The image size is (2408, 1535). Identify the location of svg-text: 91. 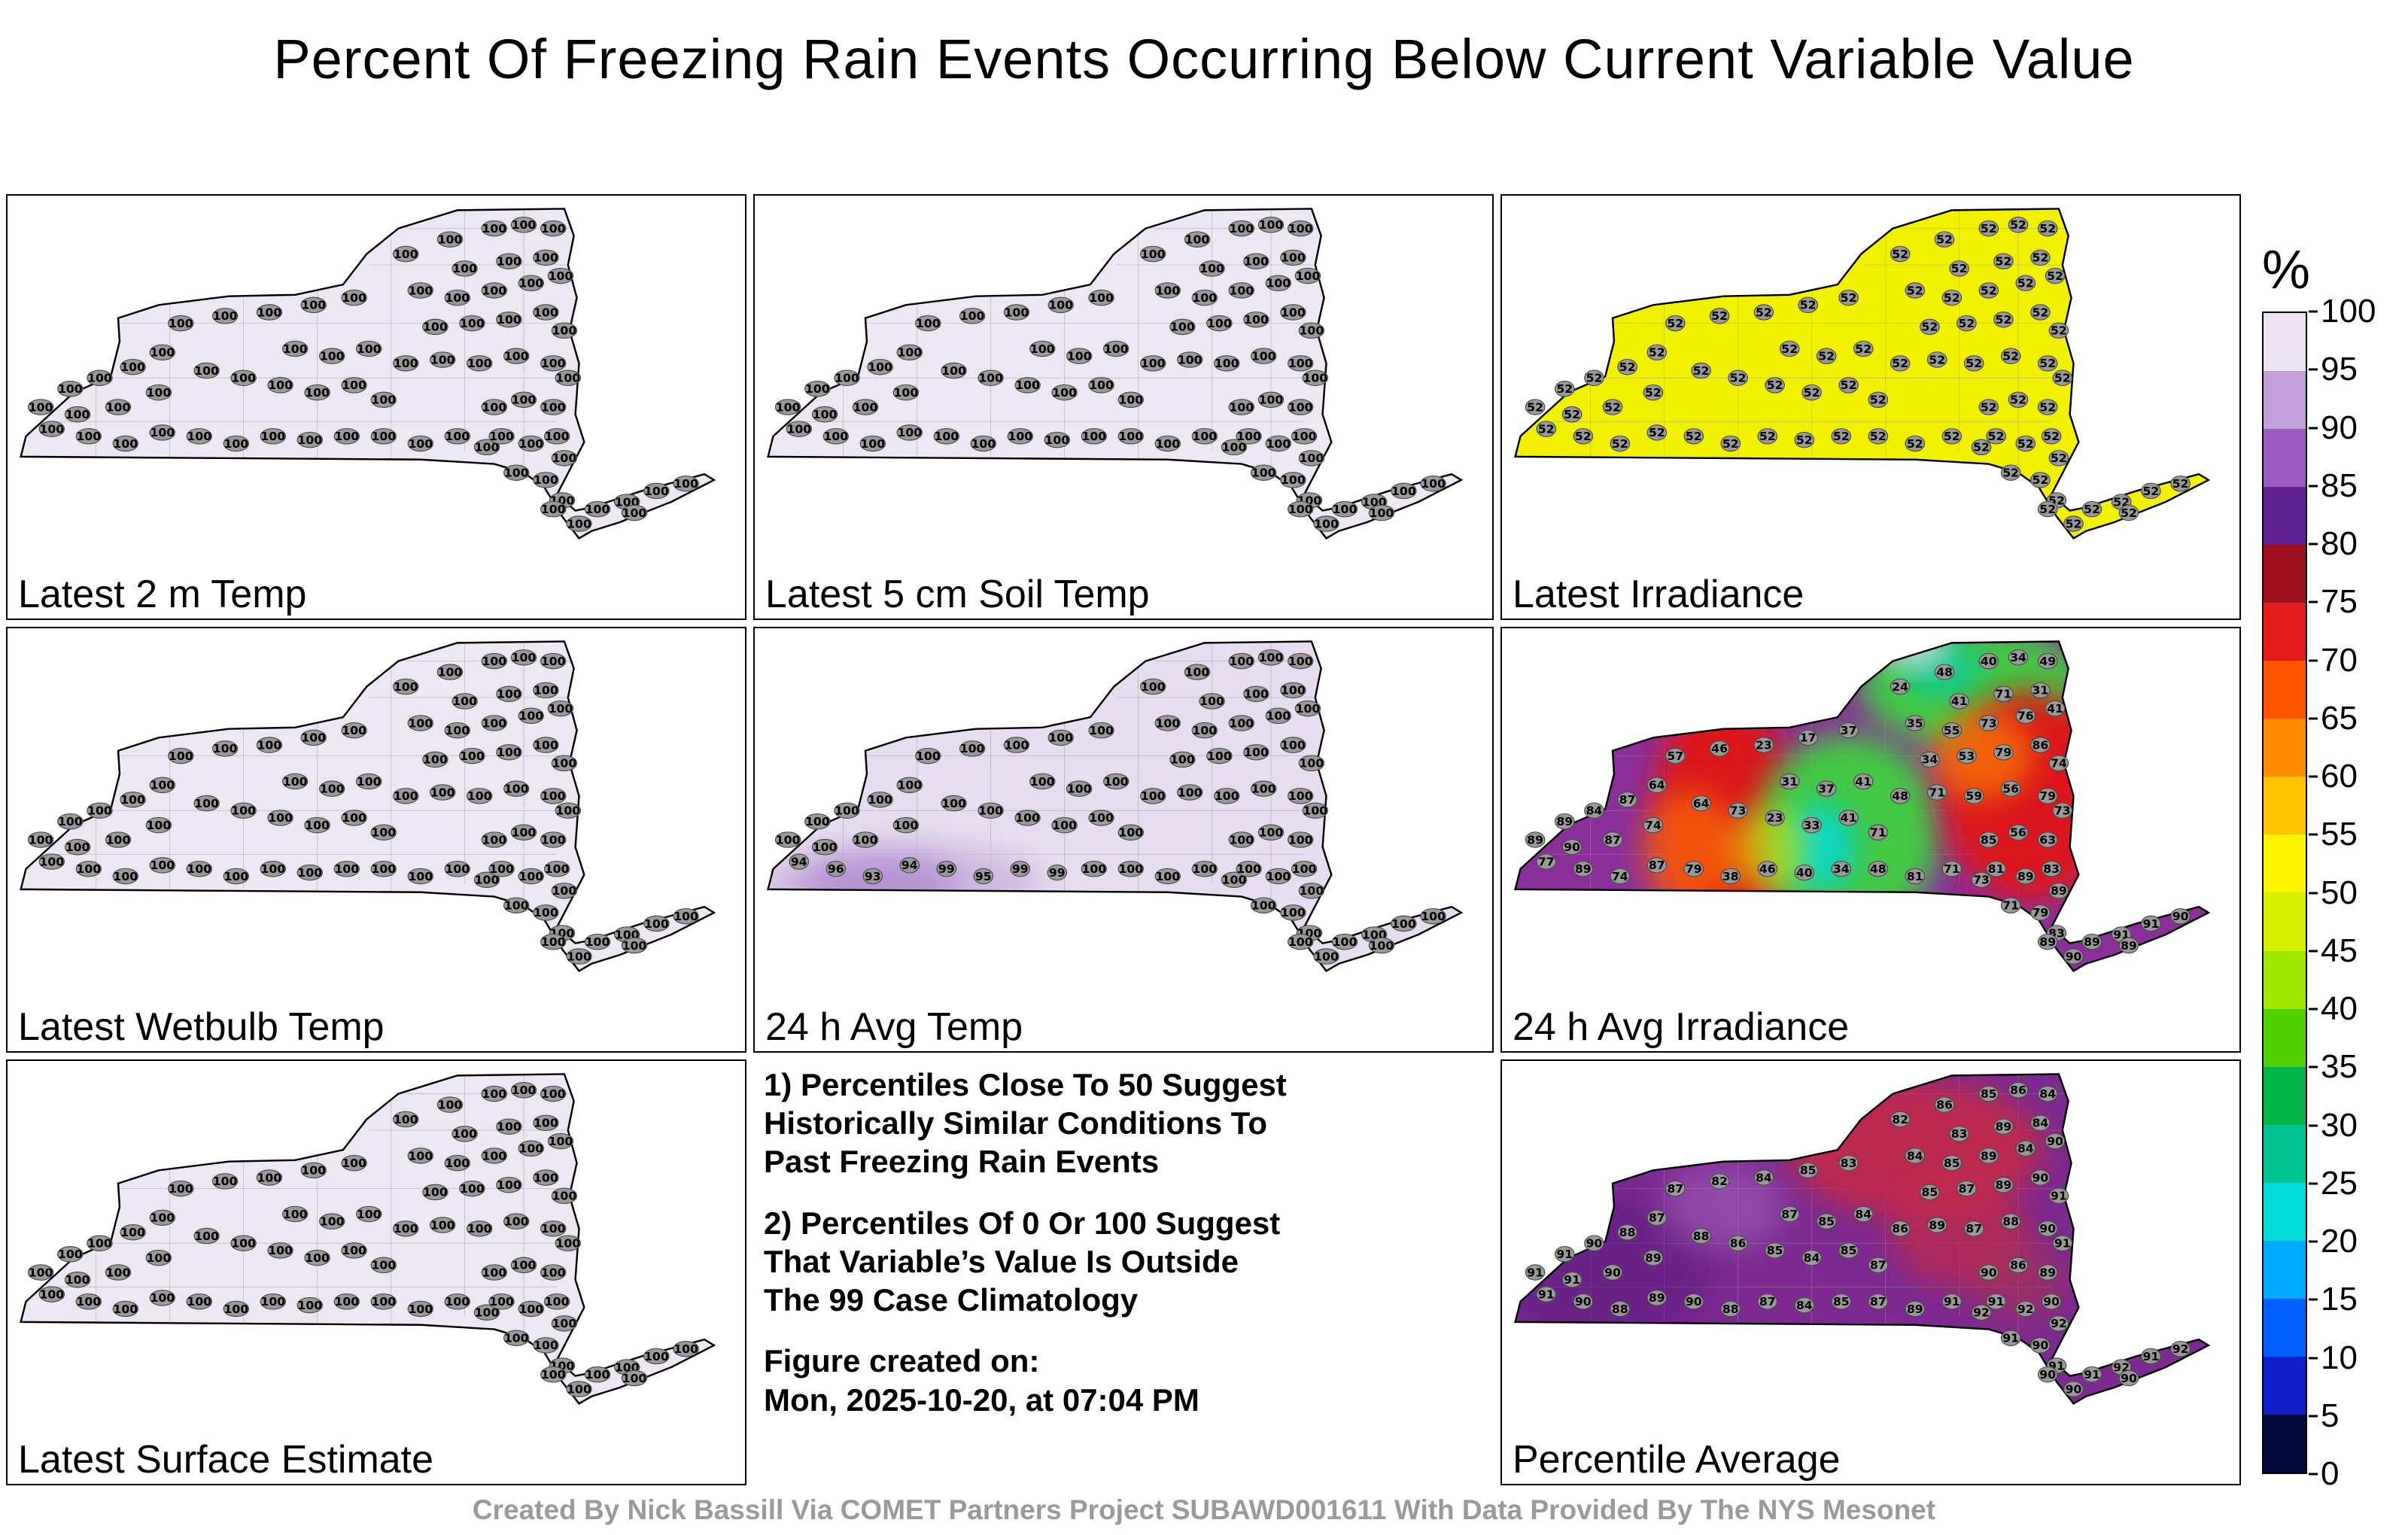
(2150, 924).